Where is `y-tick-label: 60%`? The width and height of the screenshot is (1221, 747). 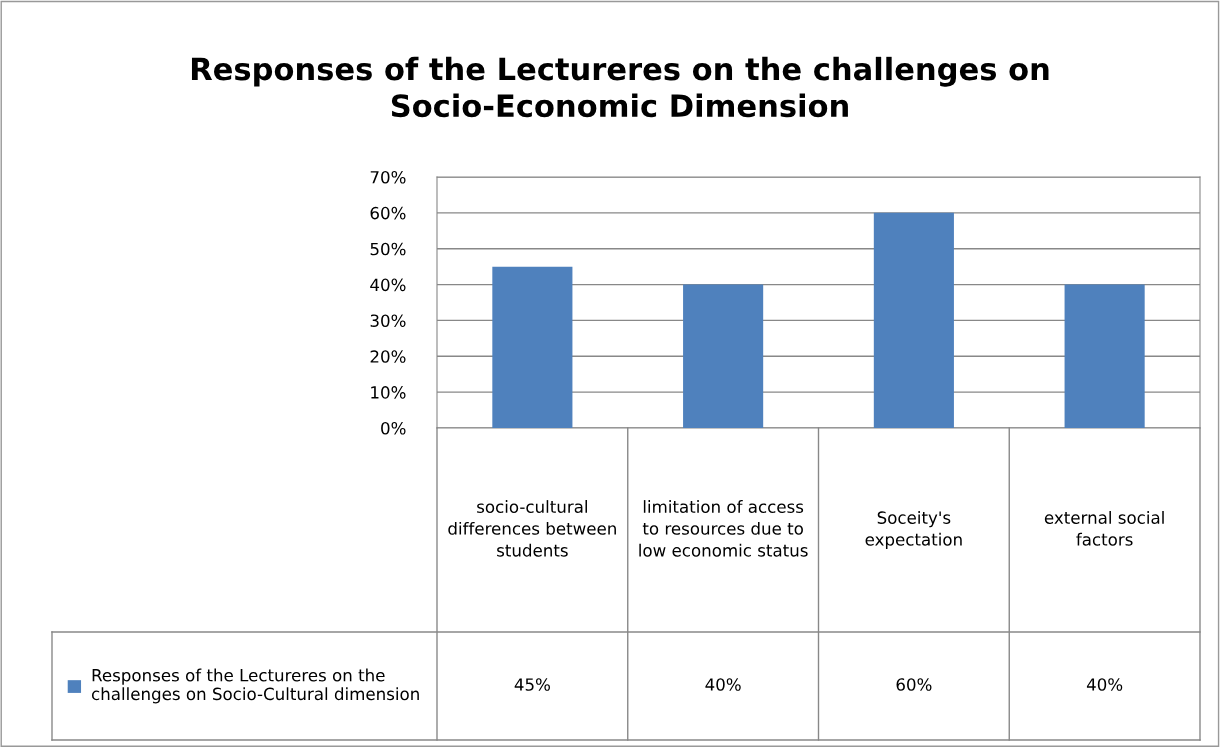
y-tick-label: 60% is located at coordinates (388, 213).